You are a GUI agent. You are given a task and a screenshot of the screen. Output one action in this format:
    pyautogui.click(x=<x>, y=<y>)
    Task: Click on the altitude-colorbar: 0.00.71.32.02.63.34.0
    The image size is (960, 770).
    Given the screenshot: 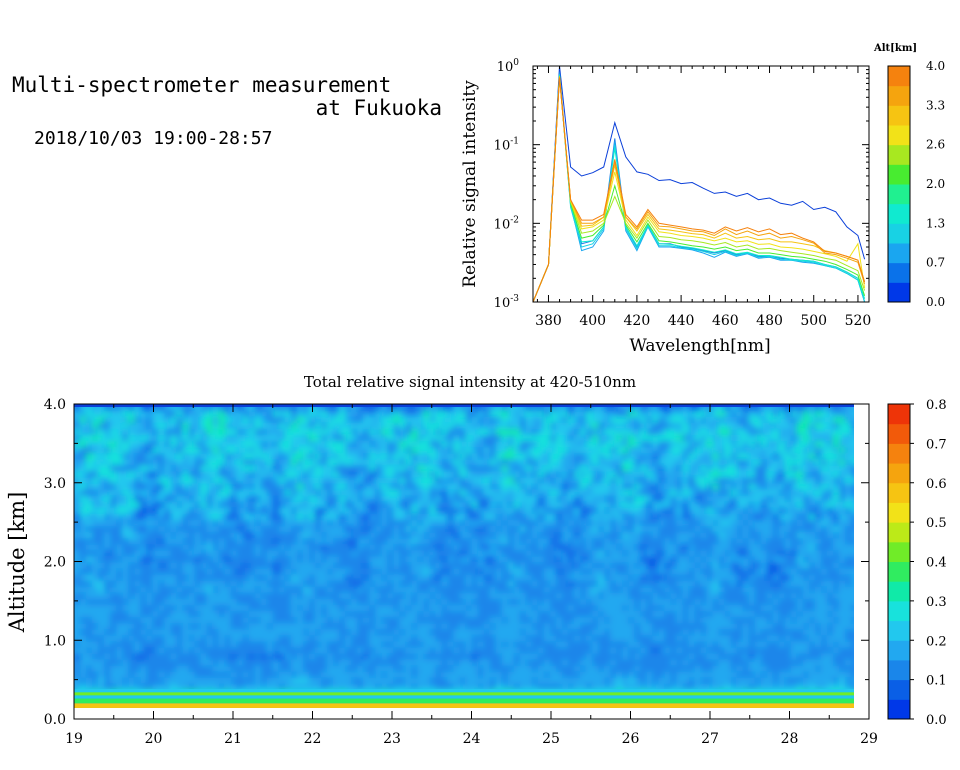 What is the action you would take?
    pyautogui.click(x=916, y=184)
    